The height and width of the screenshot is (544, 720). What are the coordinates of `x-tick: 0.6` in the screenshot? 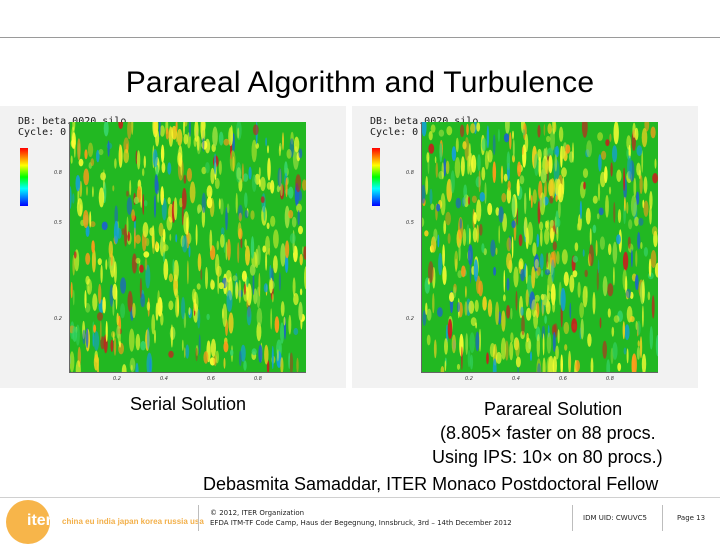 It's located at (563, 379).